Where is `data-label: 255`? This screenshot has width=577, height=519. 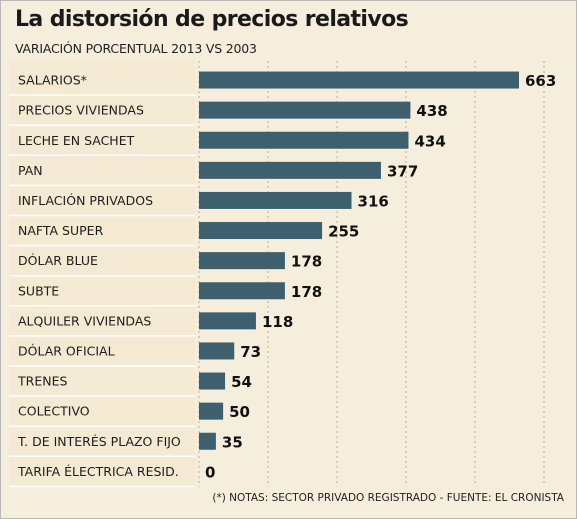 data-label: 255 is located at coordinates (343, 232).